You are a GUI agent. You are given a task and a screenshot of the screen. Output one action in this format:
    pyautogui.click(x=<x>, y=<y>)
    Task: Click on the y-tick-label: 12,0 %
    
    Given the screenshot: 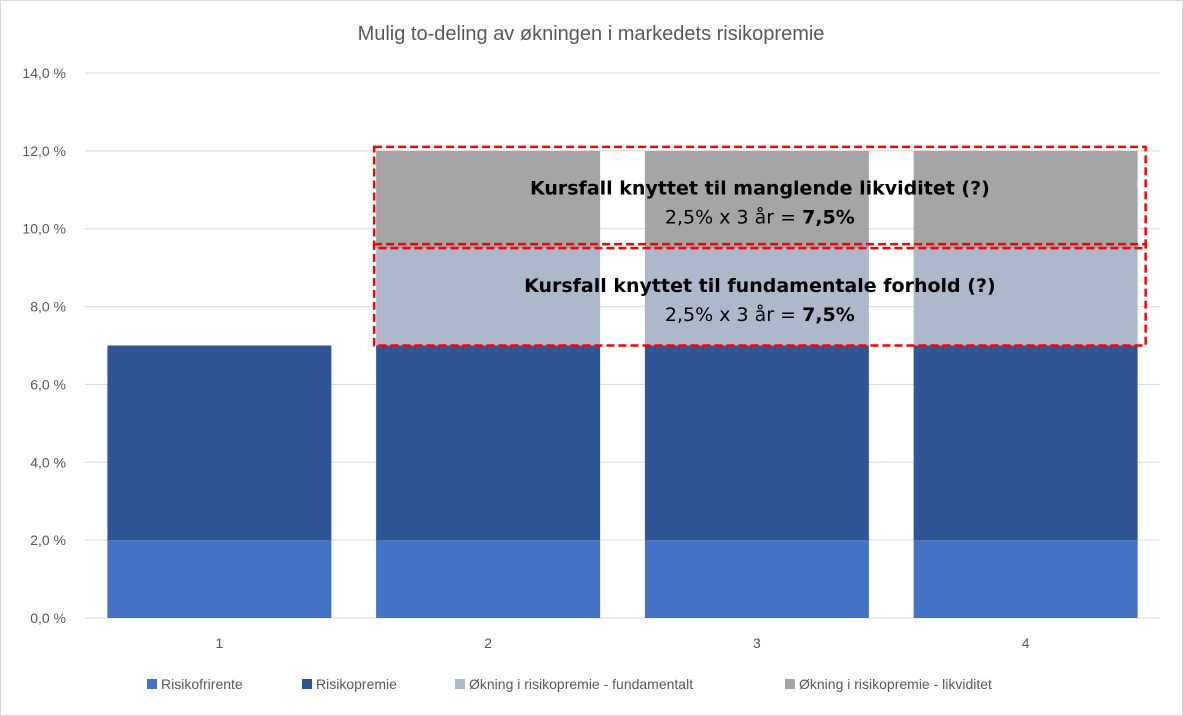 What is the action you would take?
    pyautogui.click(x=44, y=151)
    